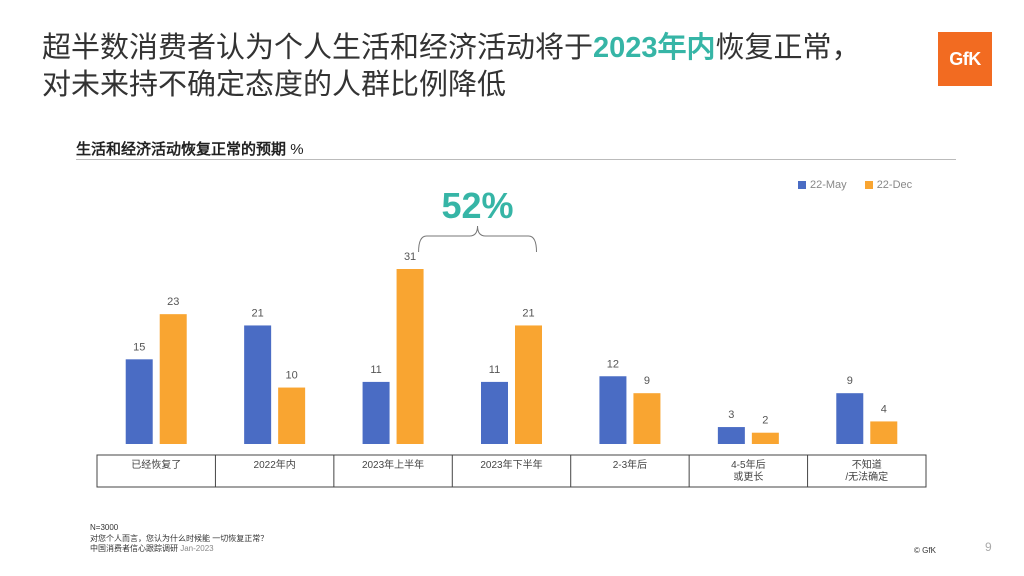 The height and width of the screenshot is (576, 1024). I want to click on divider, so click(516, 159).